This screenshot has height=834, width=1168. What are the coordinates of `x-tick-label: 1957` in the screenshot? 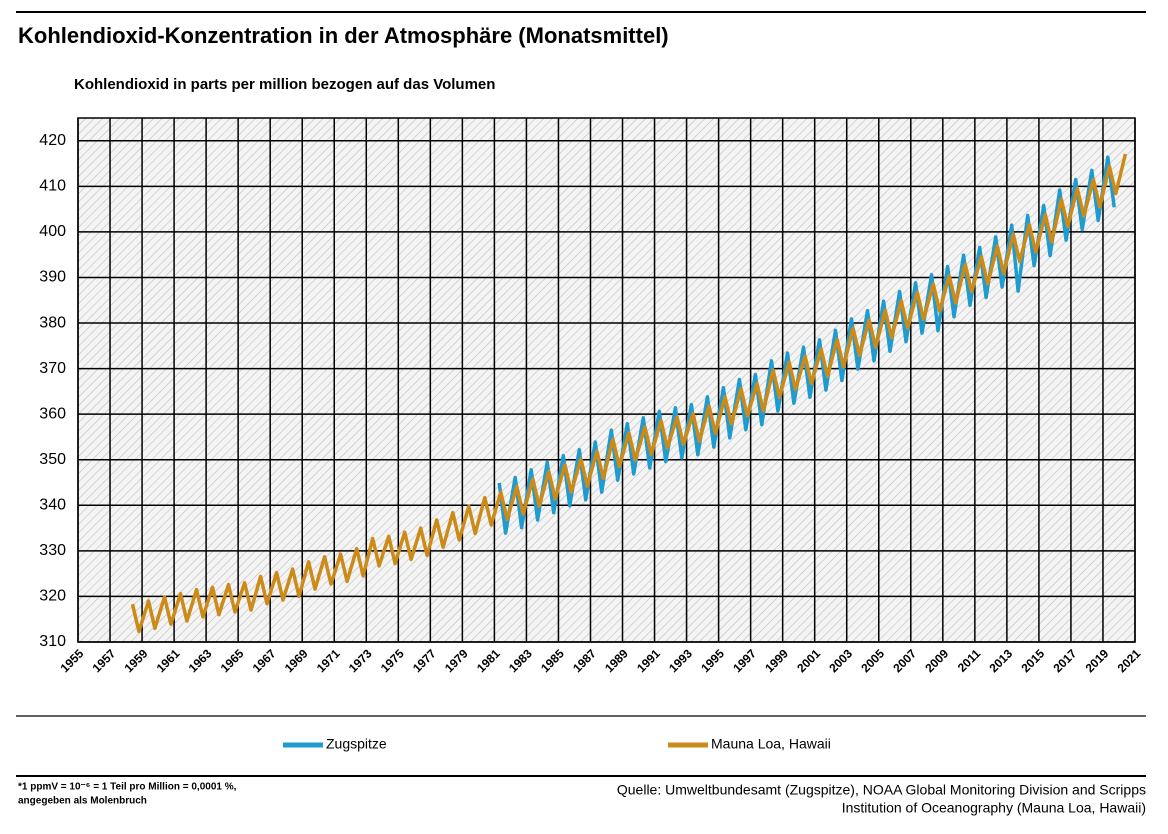 It's located at (104, 660).